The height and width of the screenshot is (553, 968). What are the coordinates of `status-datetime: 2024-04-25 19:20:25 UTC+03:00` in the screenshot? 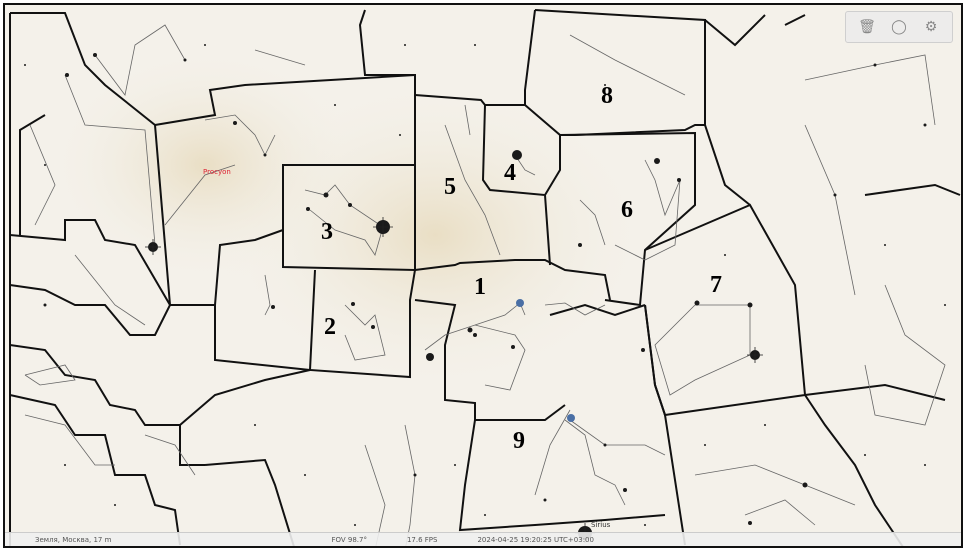 It's located at (535, 539).